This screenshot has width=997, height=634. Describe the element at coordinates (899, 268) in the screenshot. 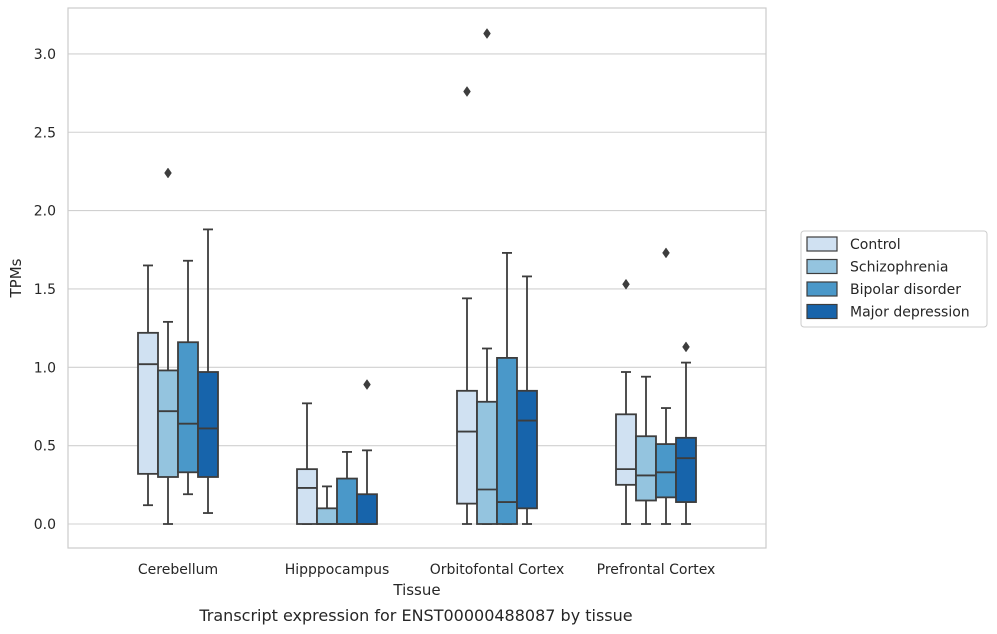

I see `legend-label: Schizophrenia` at that location.